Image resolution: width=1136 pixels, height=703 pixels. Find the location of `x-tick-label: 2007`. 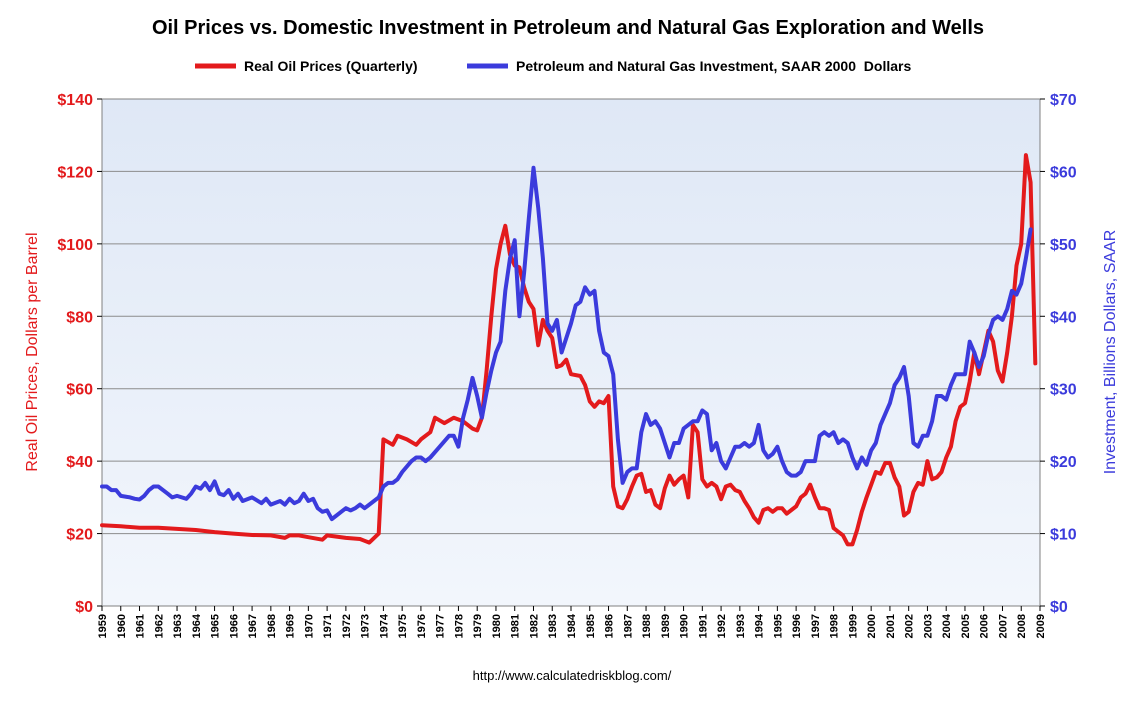

x-tick-label: 2007 is located at coordinates (1003, 626).